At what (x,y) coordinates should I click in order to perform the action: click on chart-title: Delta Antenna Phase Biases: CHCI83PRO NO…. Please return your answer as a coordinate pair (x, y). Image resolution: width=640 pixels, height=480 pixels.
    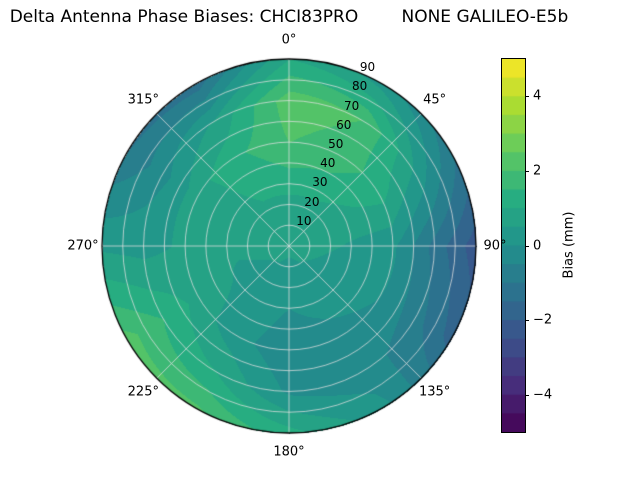
    Looking at the image, I should click on (289, 17).